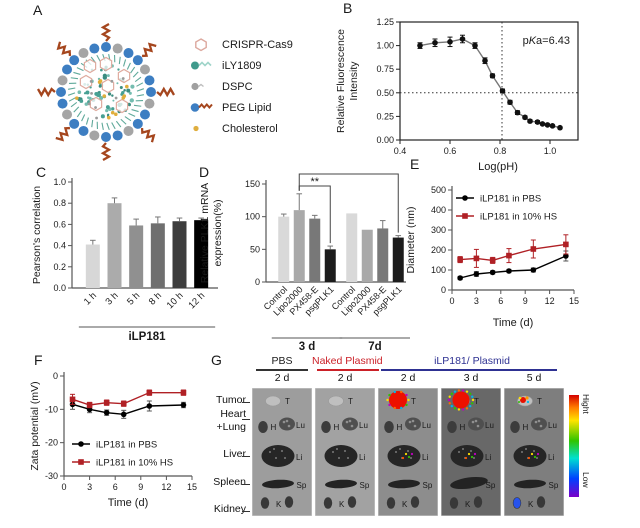  I want to click on lung-tag: Lu, so click(300, 425).